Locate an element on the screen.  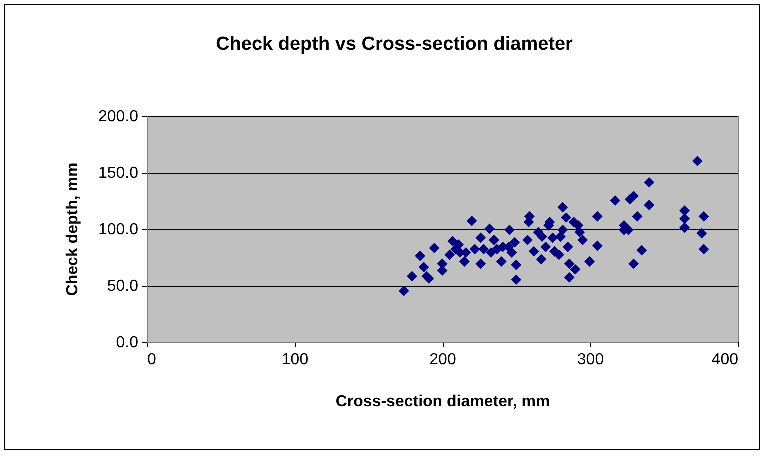
y-tick-label: 200.0 is located at coordinates (118, 117).